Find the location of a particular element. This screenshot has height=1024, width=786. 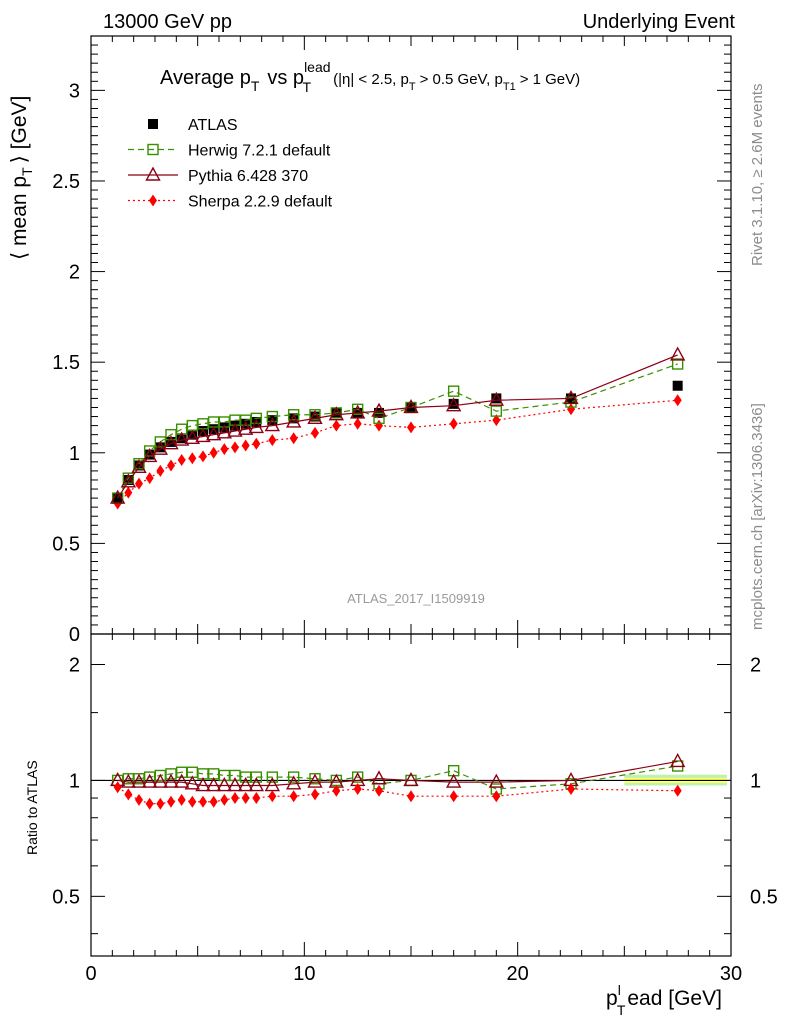

title-cuts-b-sub: T1 is located at coordinates (509, 87).